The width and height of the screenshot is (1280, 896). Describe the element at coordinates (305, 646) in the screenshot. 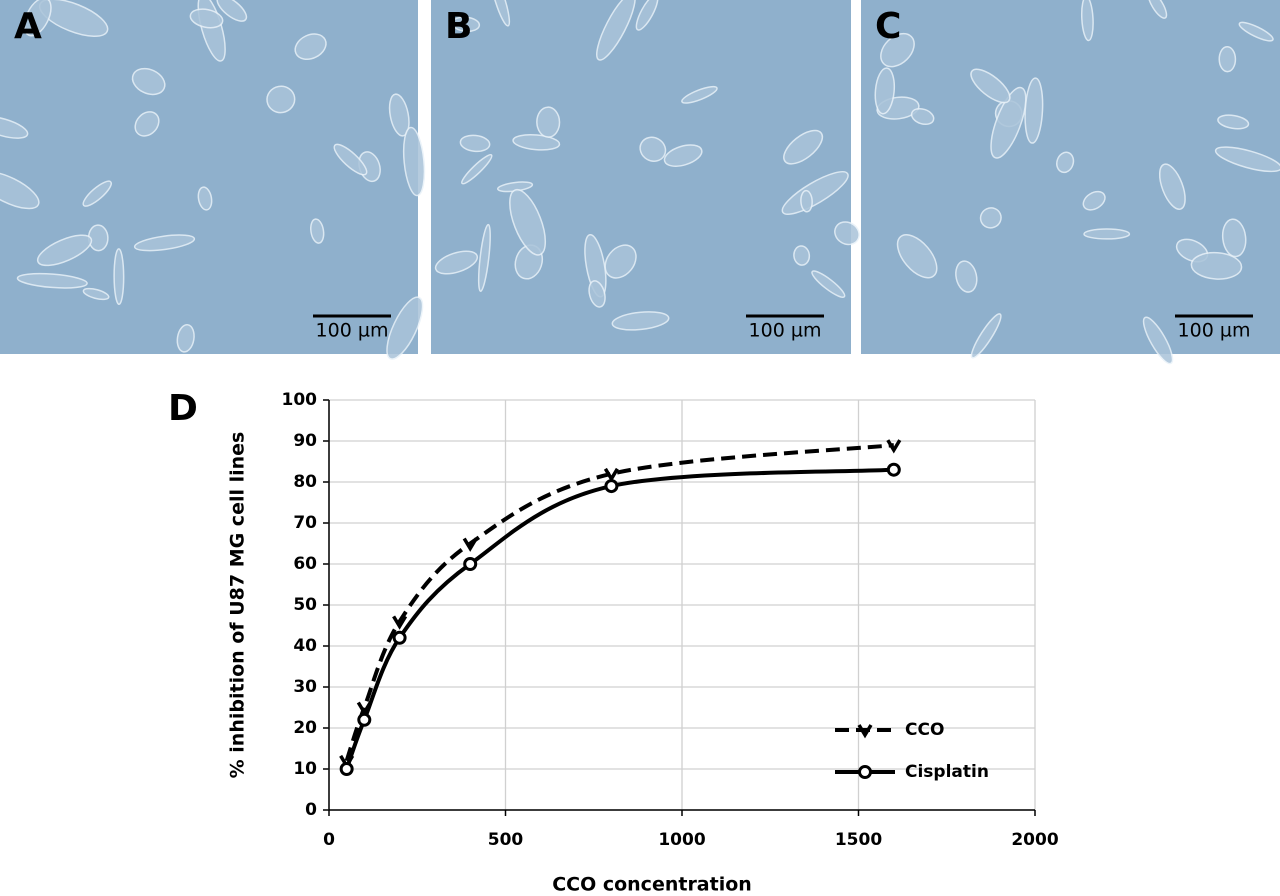

I see `y-tick-label: 40` at that location.